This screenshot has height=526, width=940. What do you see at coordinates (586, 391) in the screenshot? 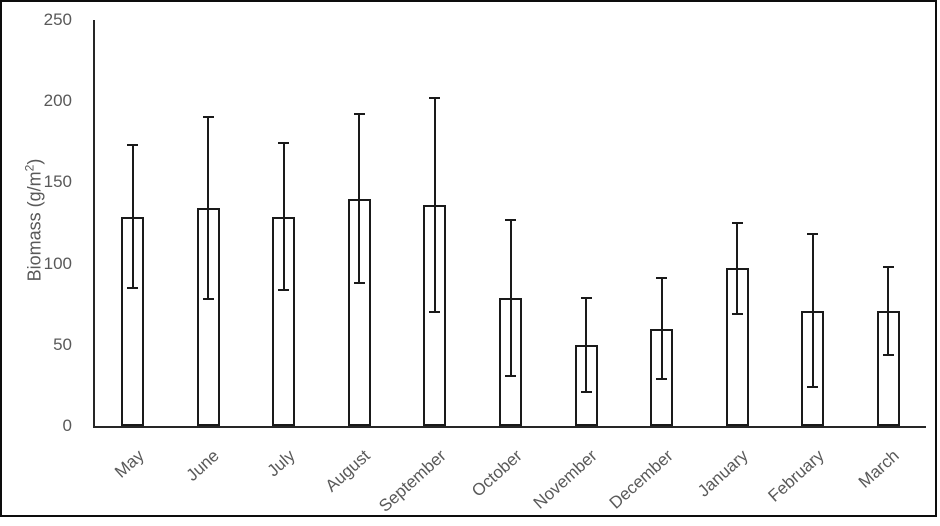
I see `error-cap-bottom-november` at bounding box center [586, 391].